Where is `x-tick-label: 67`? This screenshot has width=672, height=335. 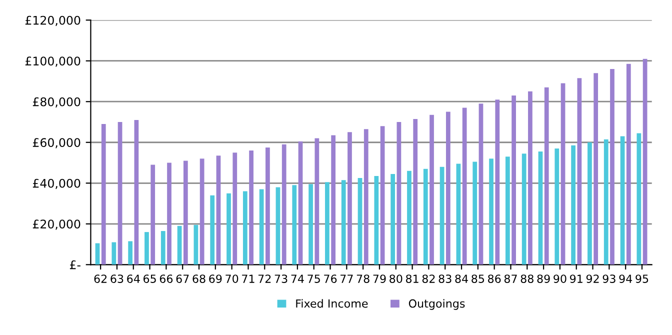 x-tick-label: 67 is located at coordinates (182, 278).